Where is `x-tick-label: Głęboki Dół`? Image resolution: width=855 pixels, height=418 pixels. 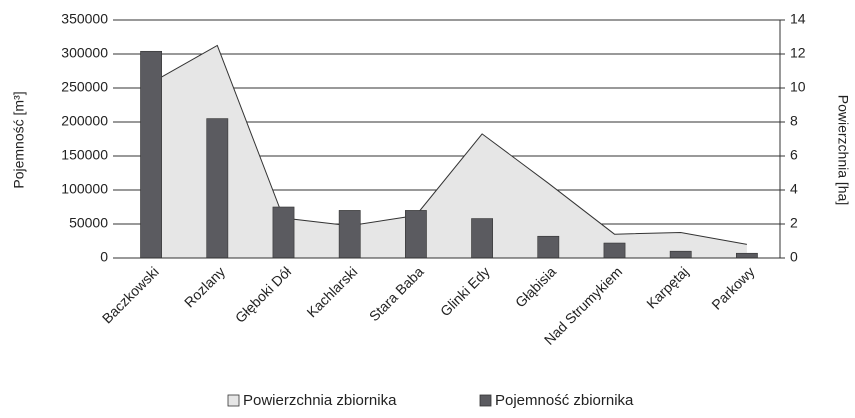
x-tick-label: Głęboki Dół is located at coordinates (263, 294).